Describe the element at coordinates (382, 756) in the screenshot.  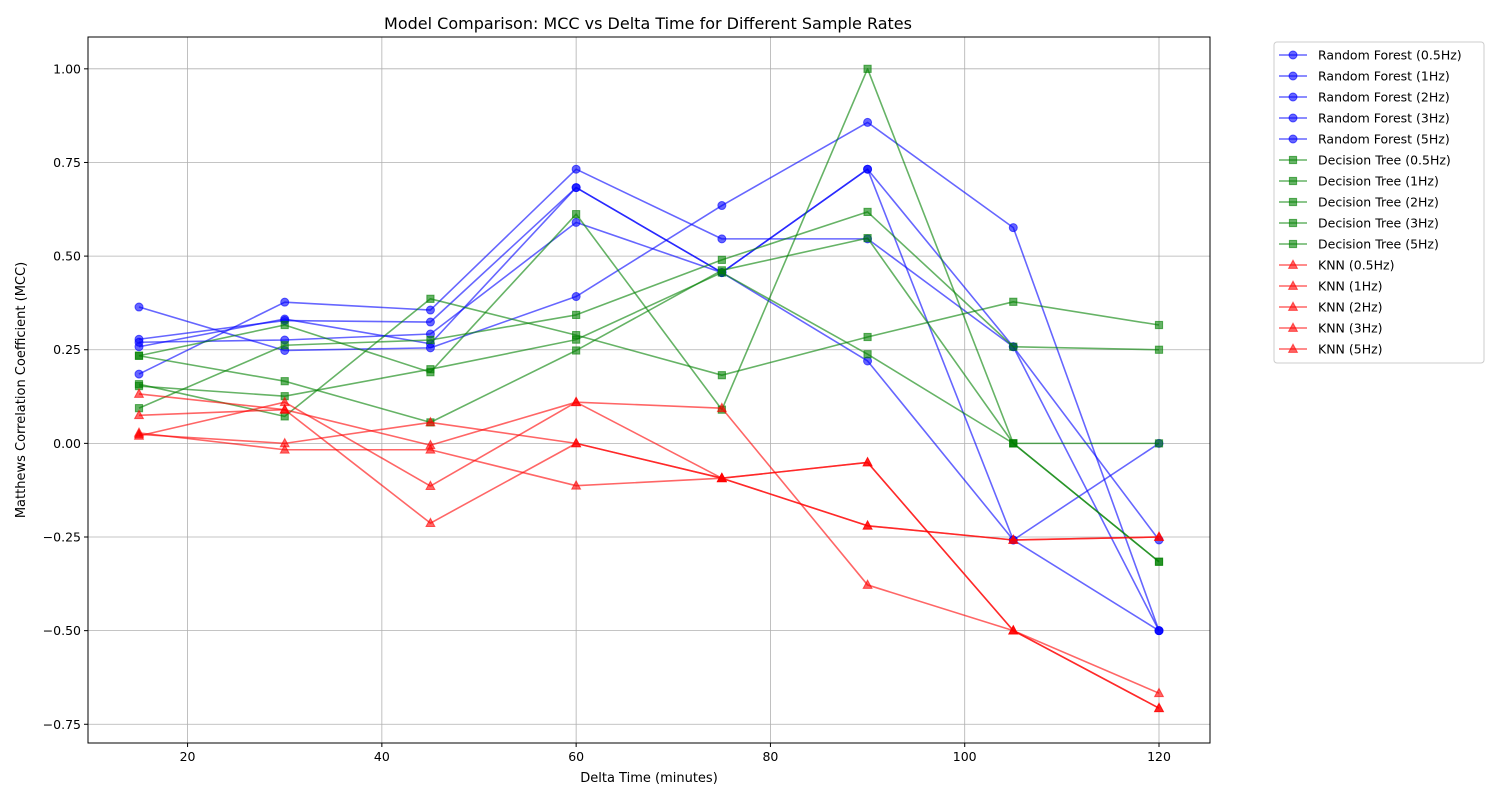
I see `x-tick-label: 40` at that location.